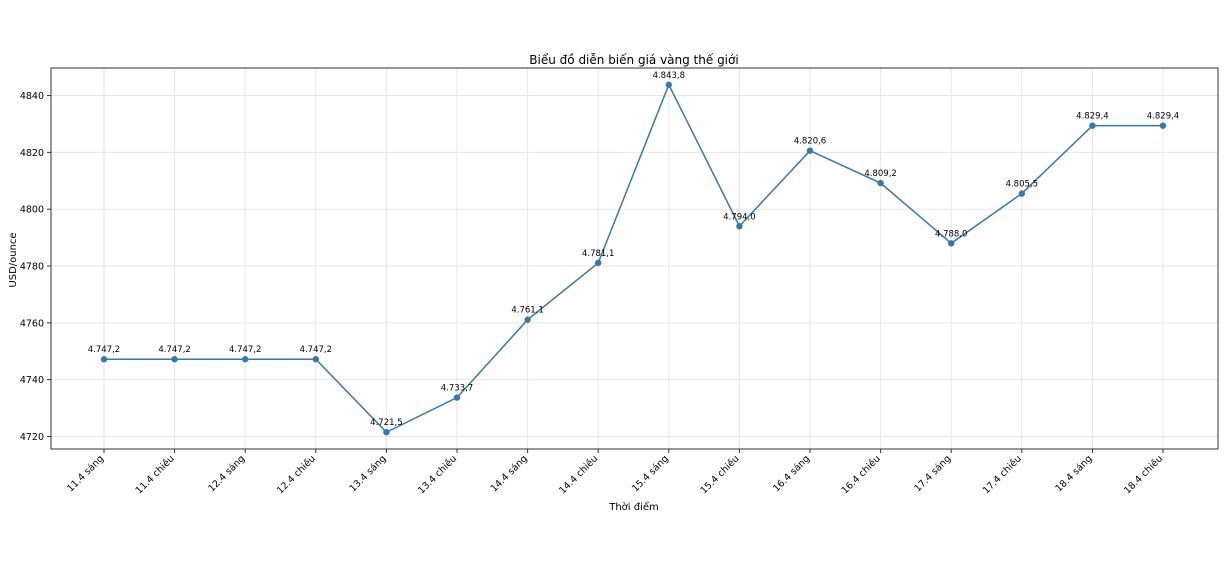  I want to click on x-tick-label: 12.4 chiều, so click(296, 474).